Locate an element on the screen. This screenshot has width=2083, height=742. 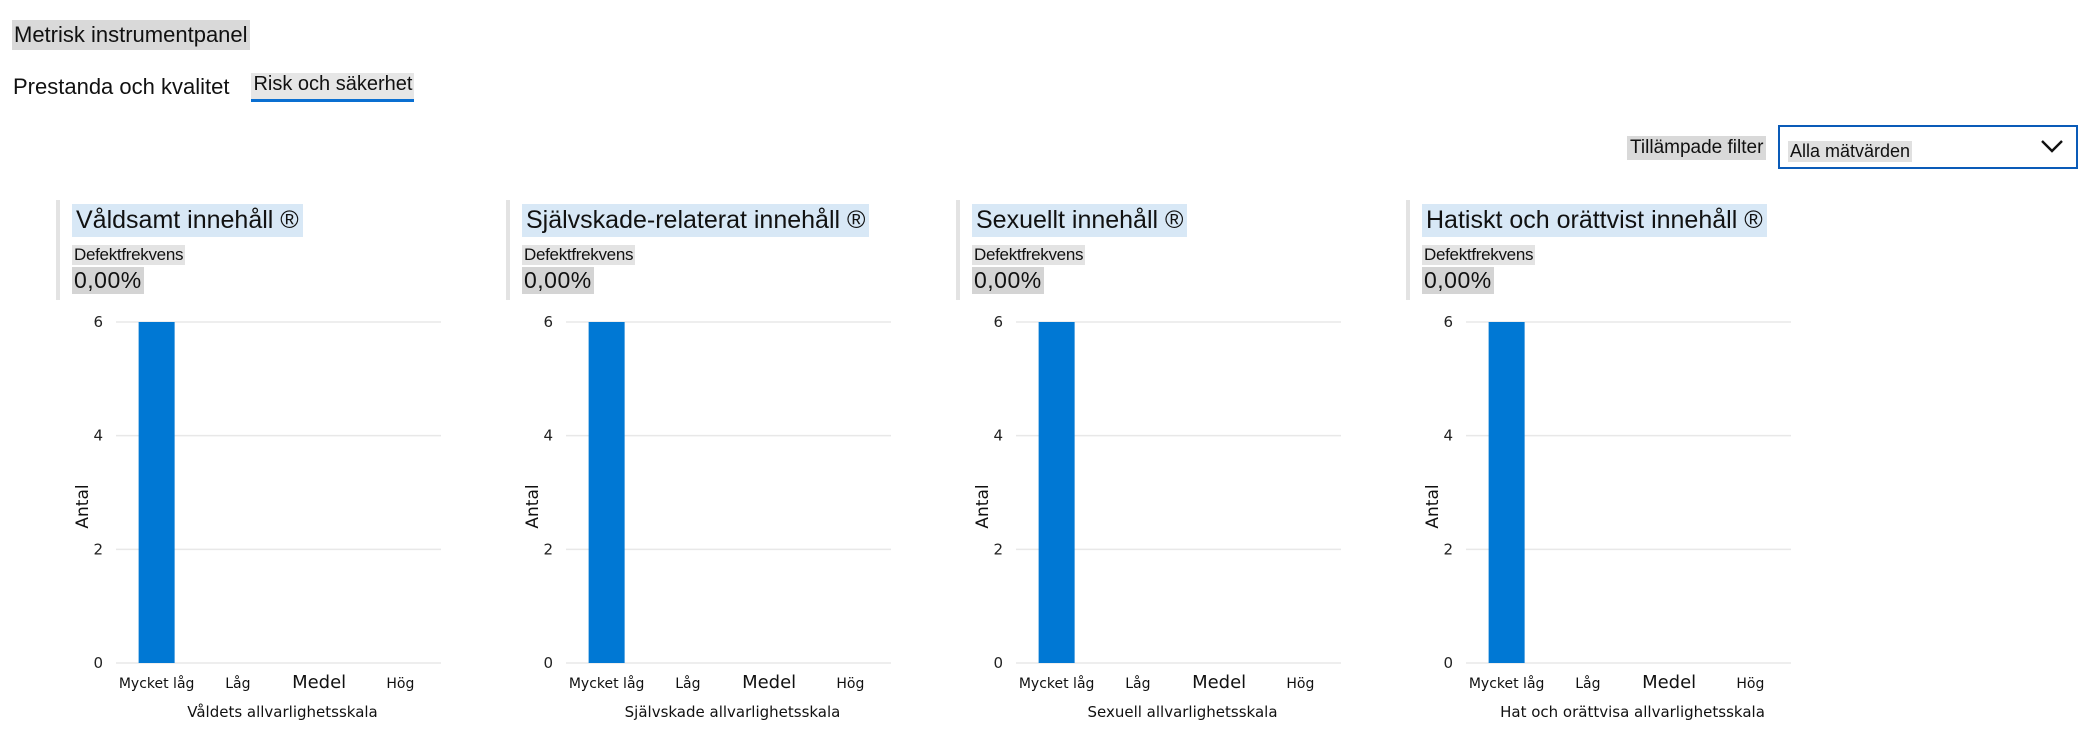
card-title: Våldsamt innehåll ® is located at coordinates (187, 220).